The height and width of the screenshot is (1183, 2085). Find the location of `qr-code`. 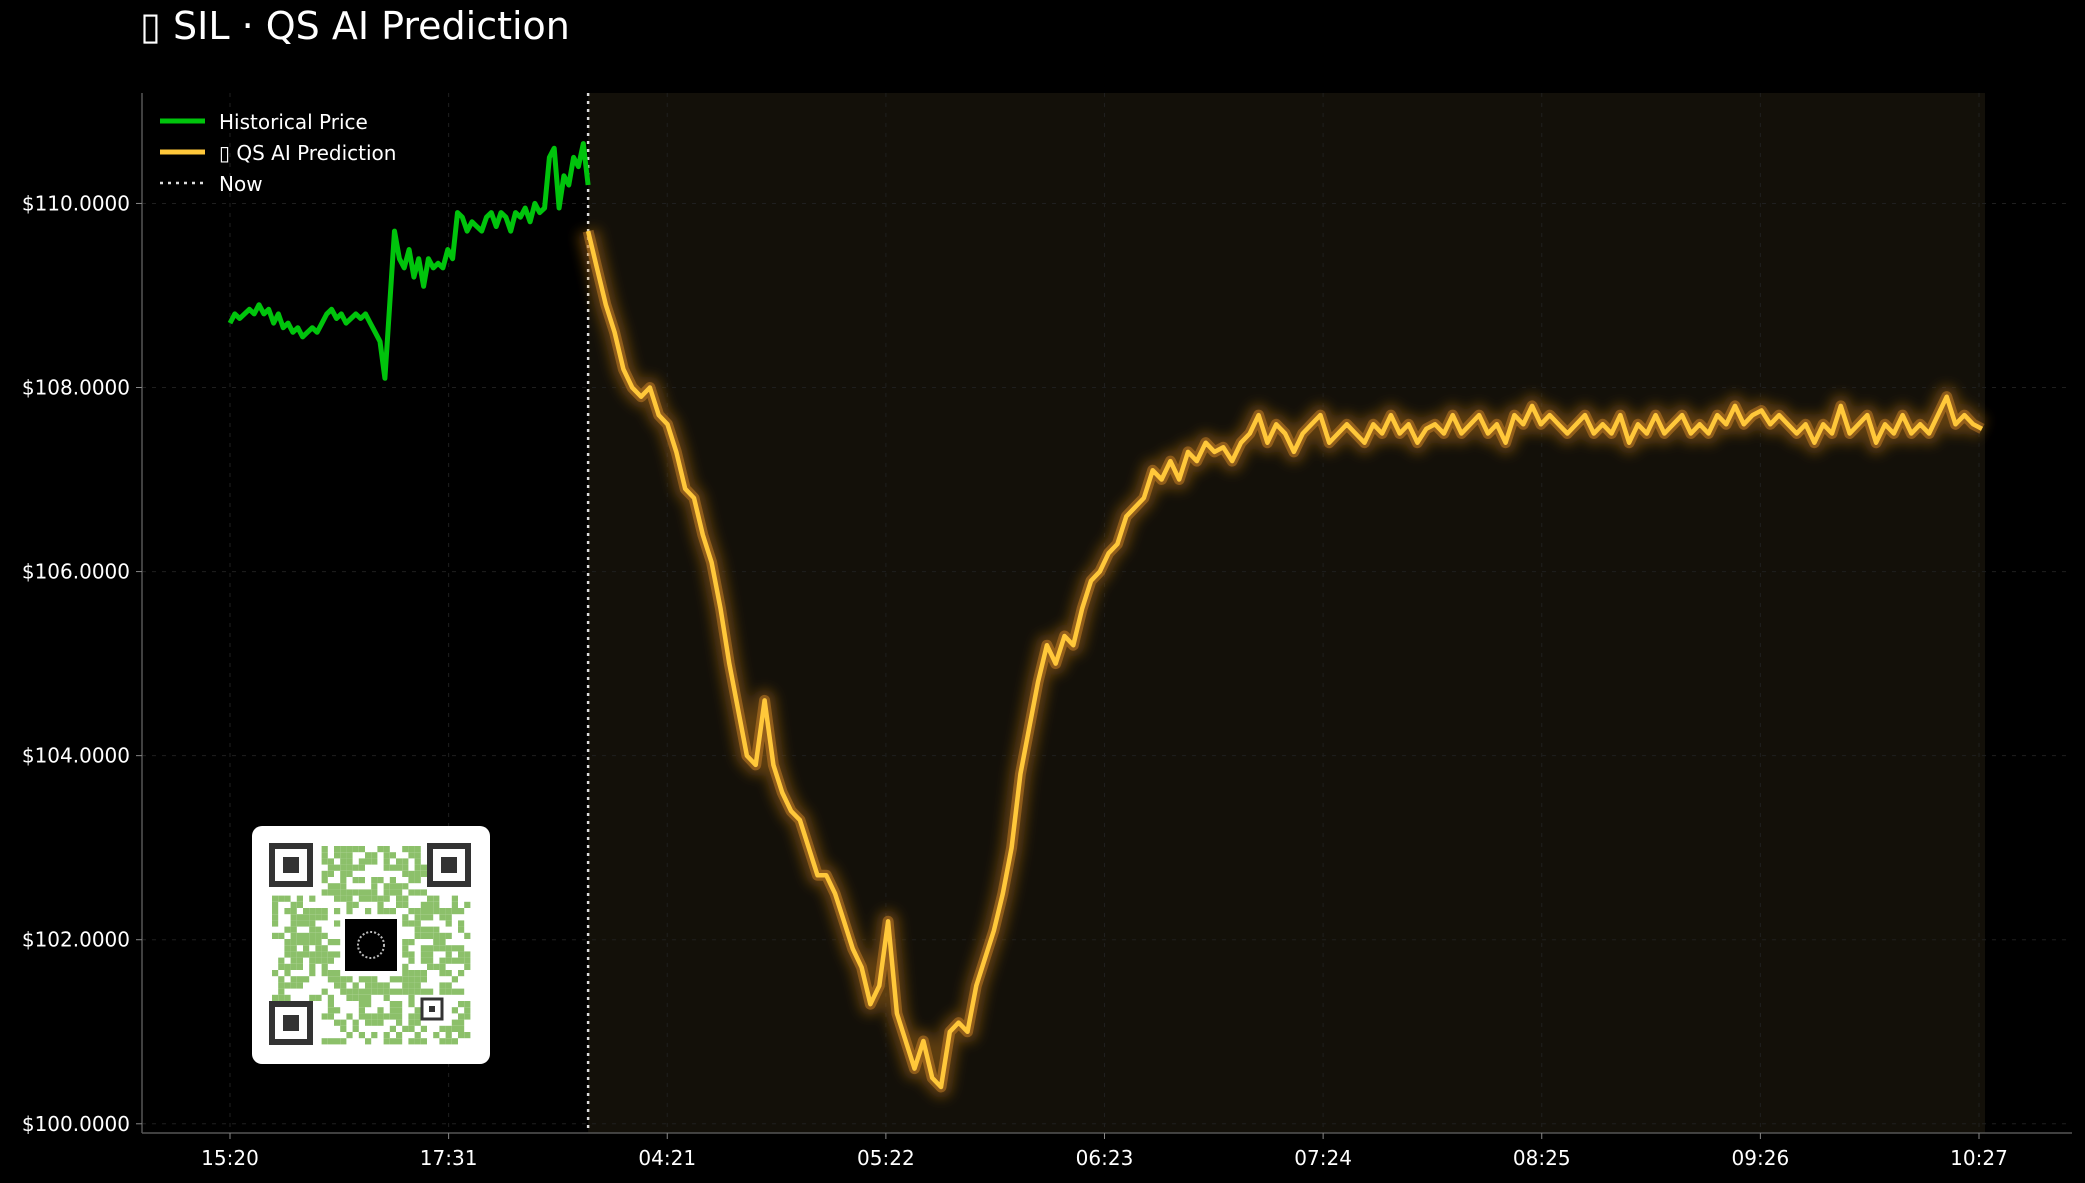

qr-code is located at coordinates (371, 945).